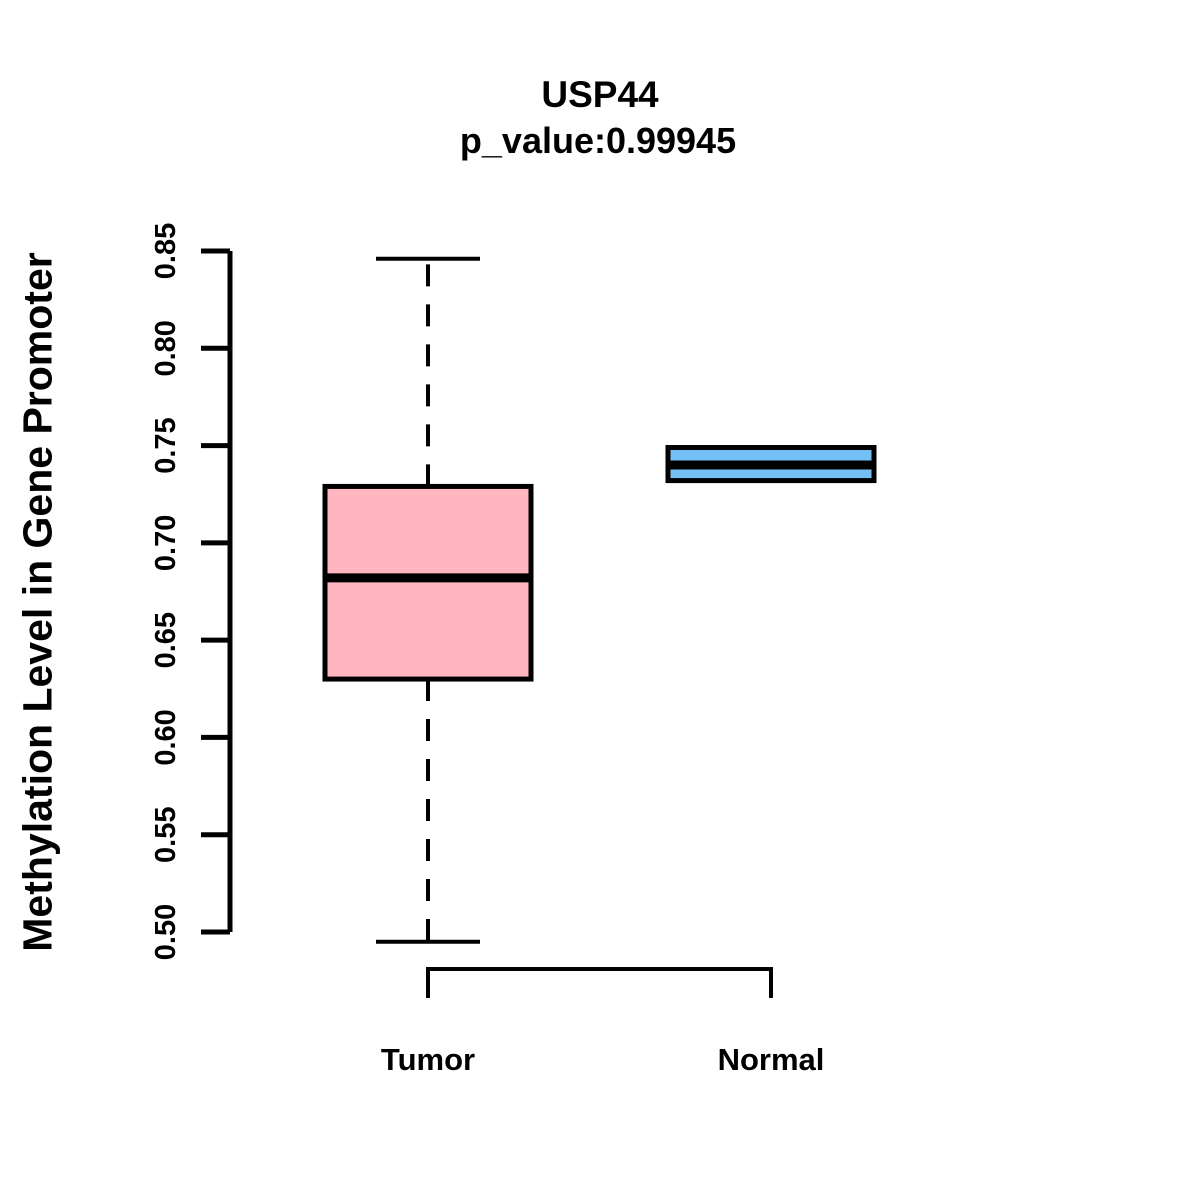 This screenshot has width=1200, height=1200. Describe the element at coordinates (166, 932) in the screenshot. I see `y-tick-label: 0.50` at that location.